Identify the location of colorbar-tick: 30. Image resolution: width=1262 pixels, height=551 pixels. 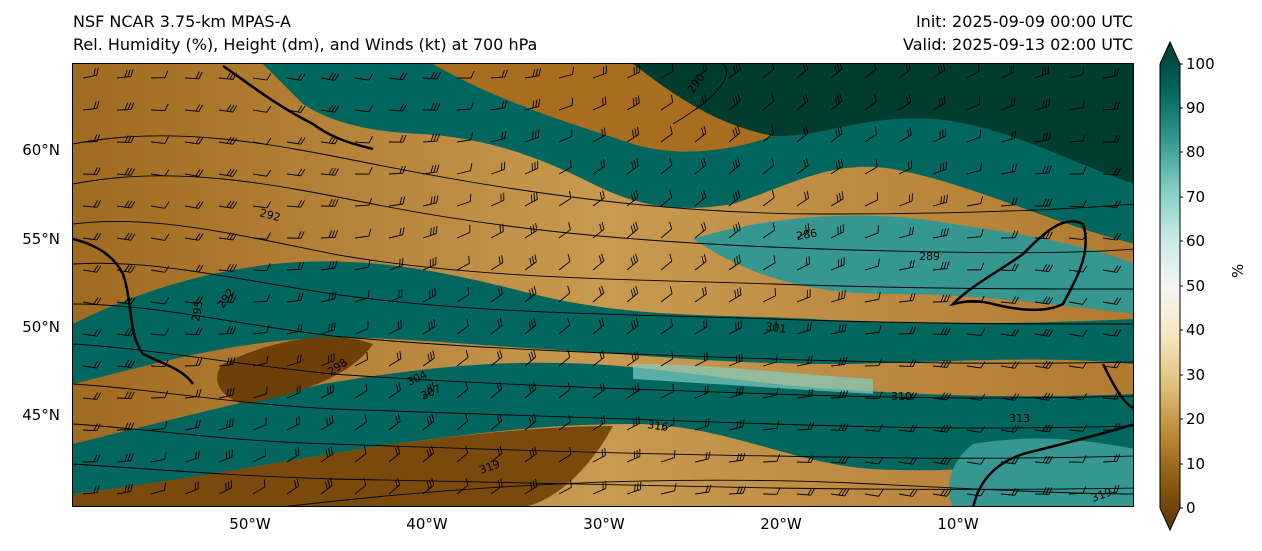
(1196, 375).